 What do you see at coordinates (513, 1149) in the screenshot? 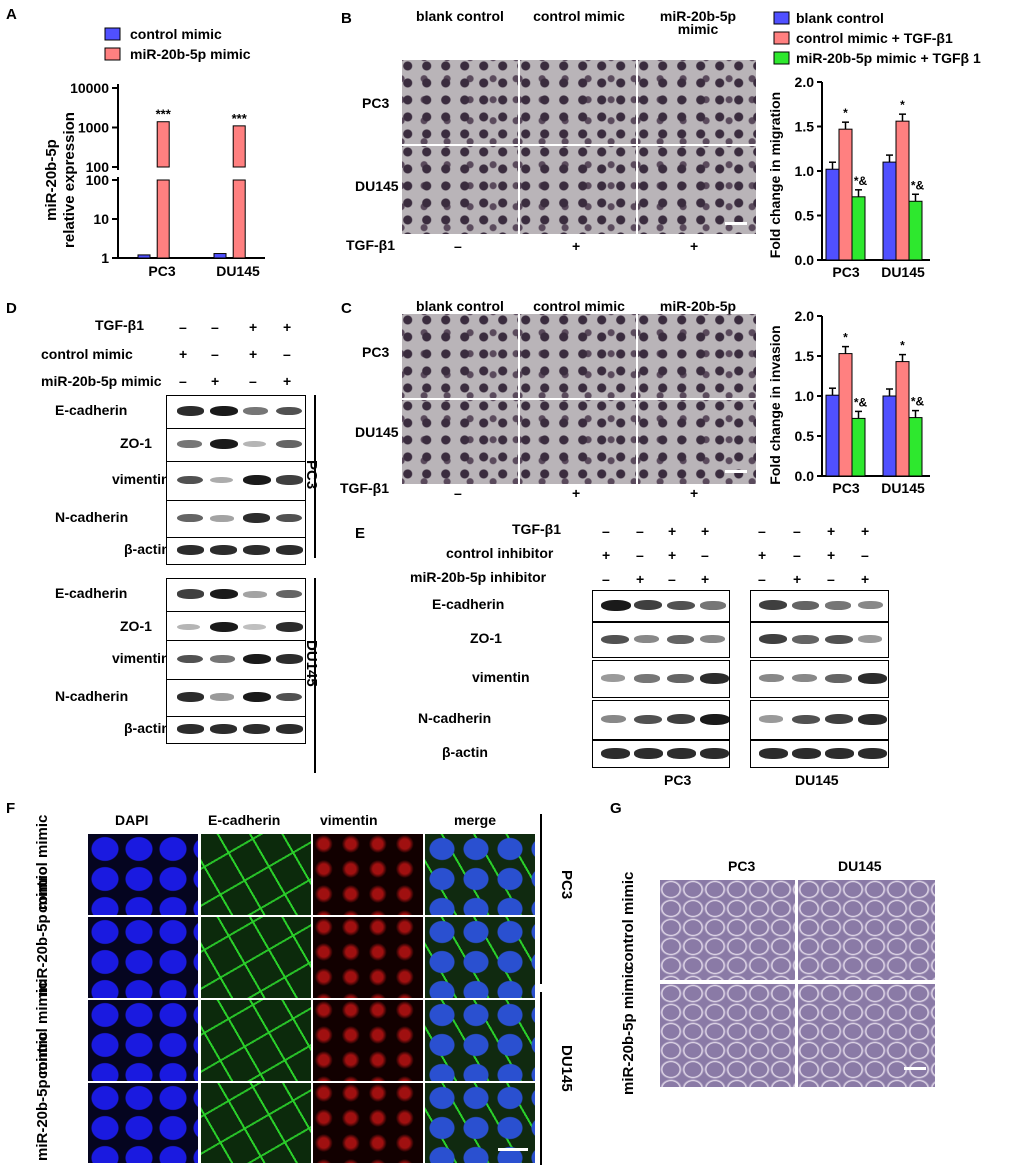
I see `f-scale-bar` at bounding box center [513, 1149].